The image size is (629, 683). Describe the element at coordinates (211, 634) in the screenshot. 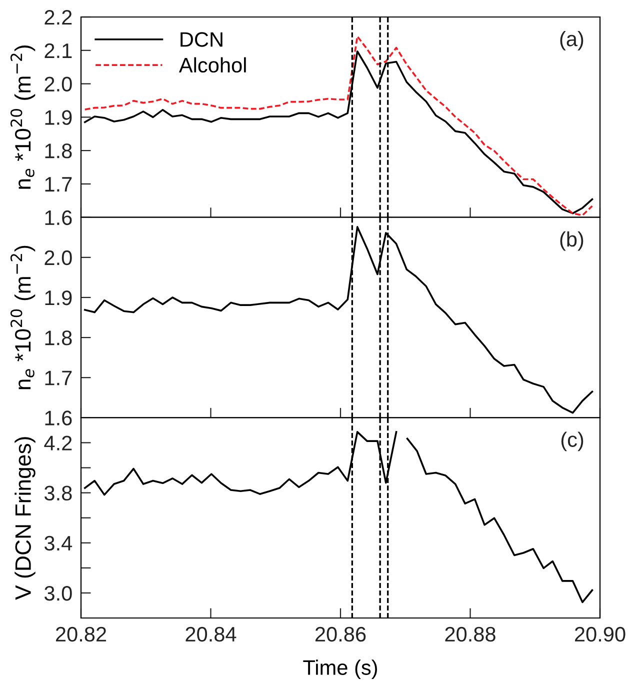

I see `x-tick-label: 20.84` at that location.